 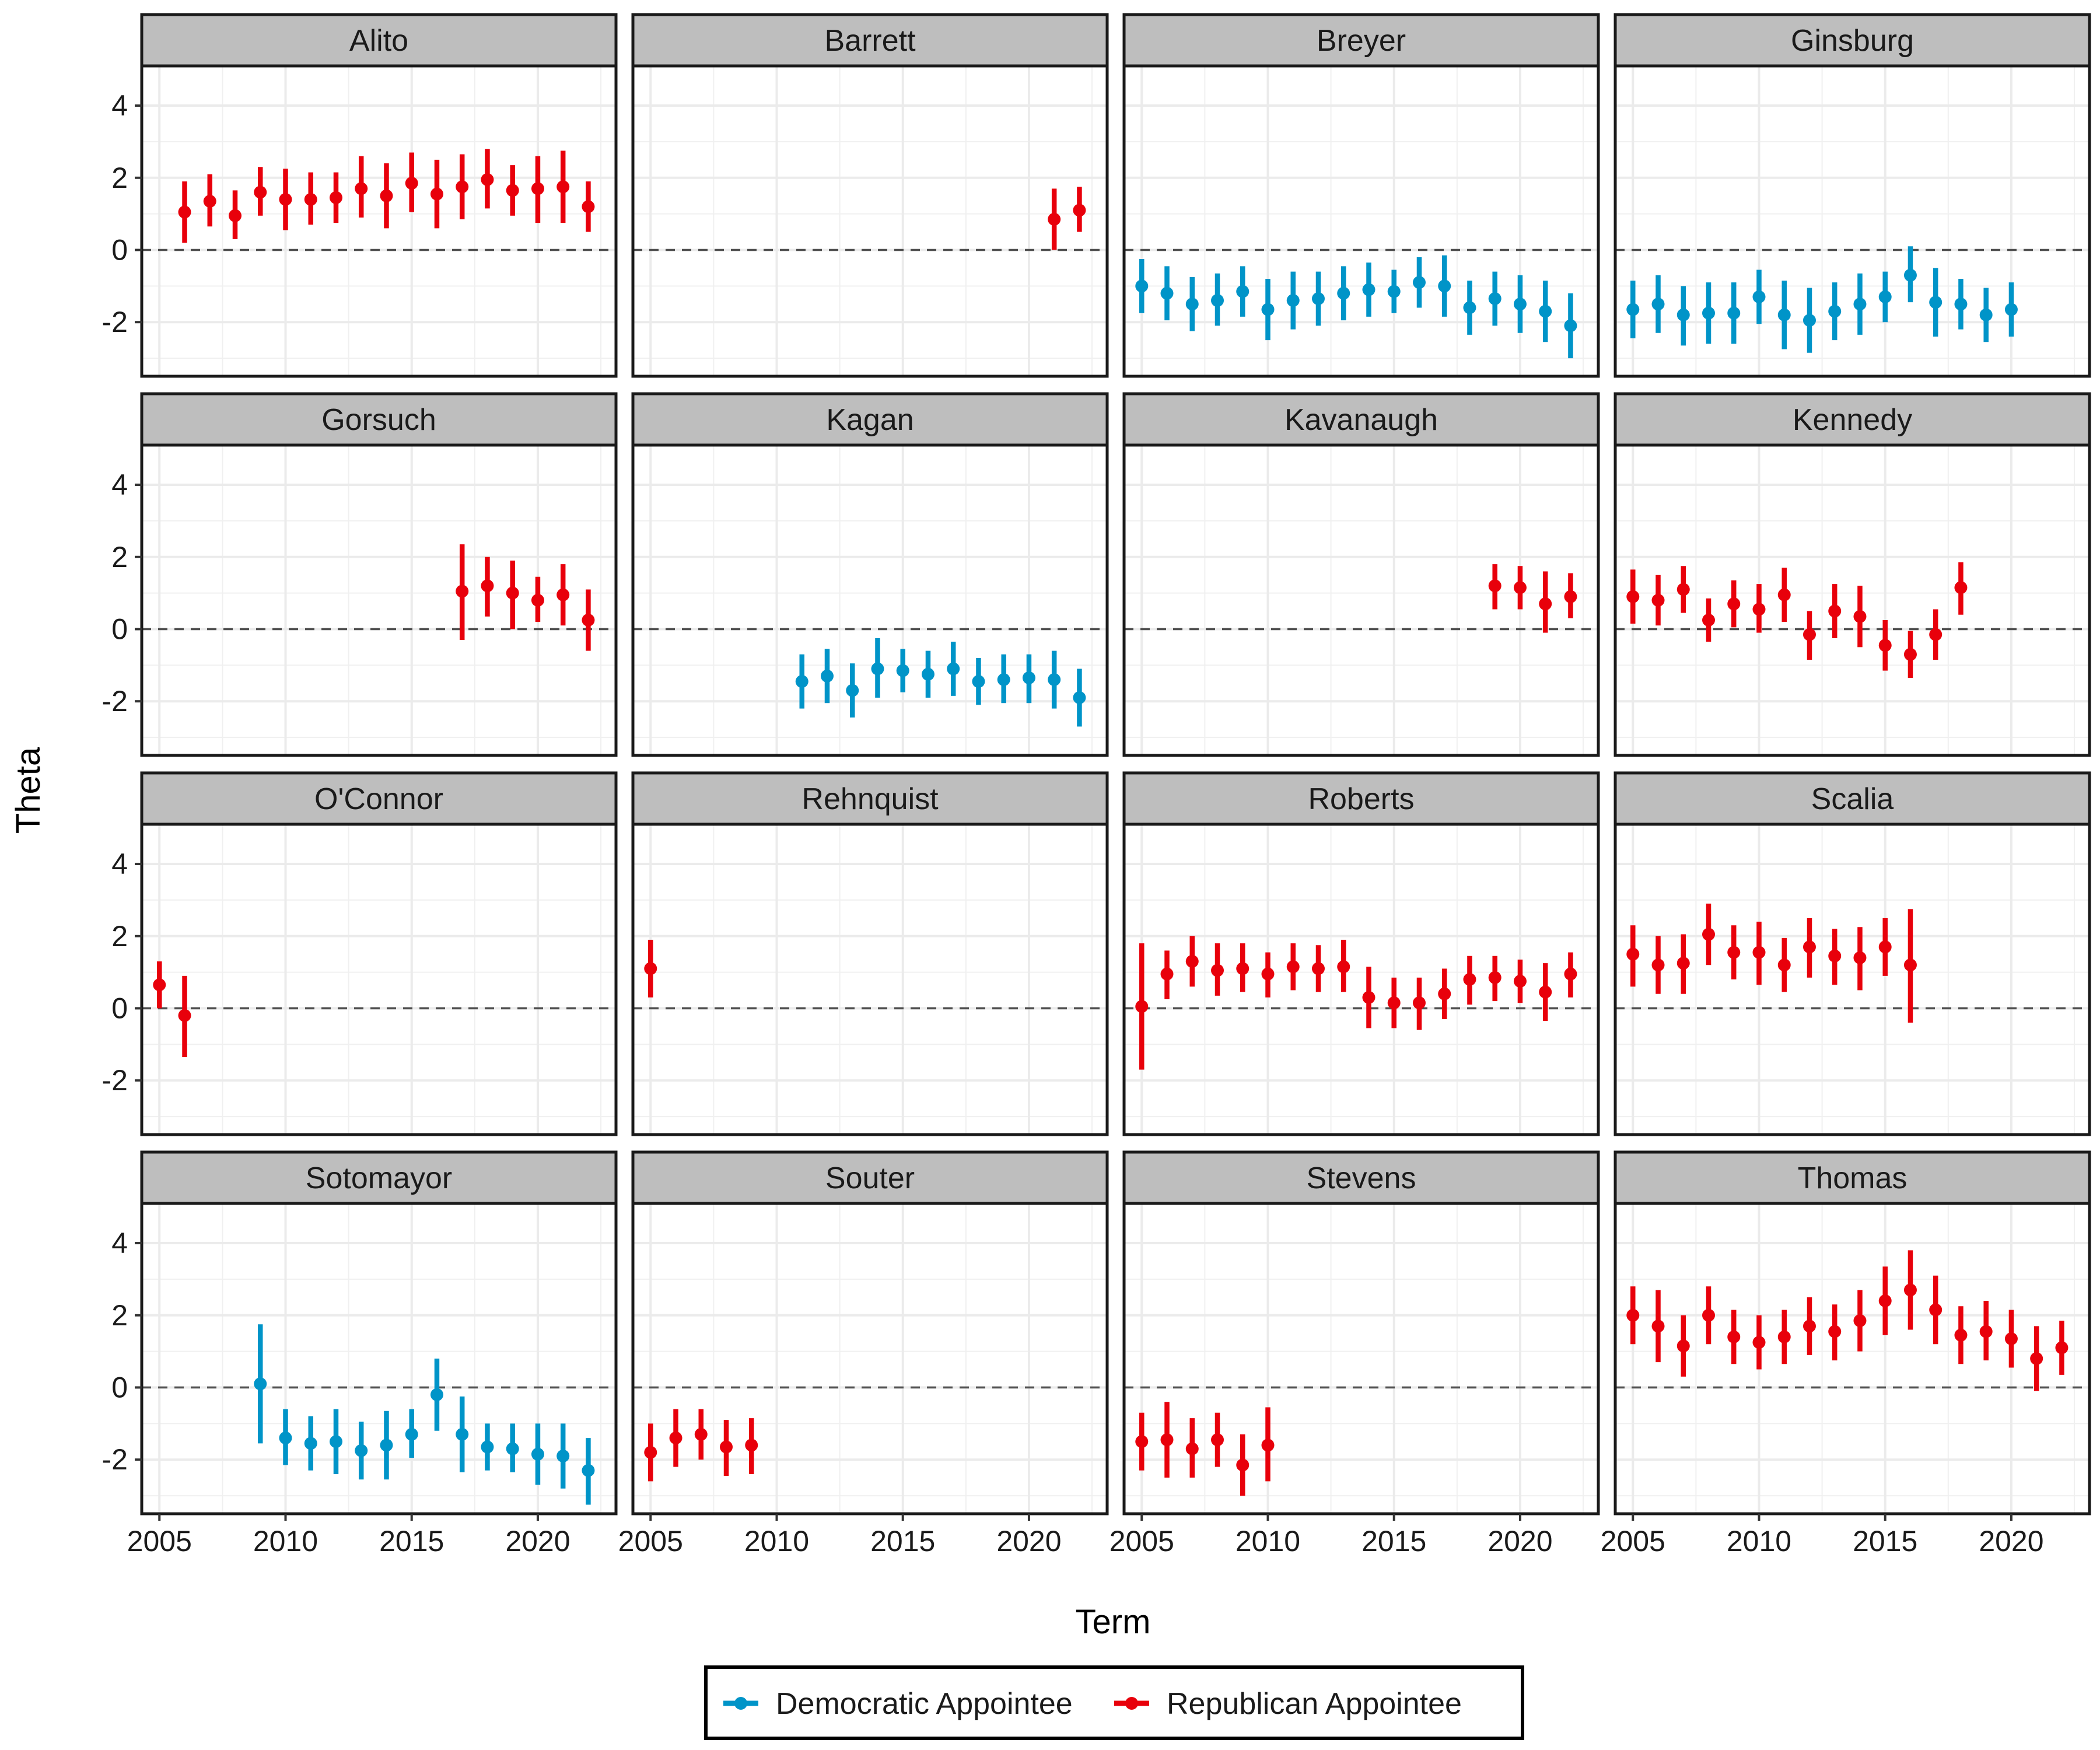 What do you see at coordinates (386, 1445) in the screenshot?
I see `data-point-sotomayor-2014` at bounding box center [386, 1445].